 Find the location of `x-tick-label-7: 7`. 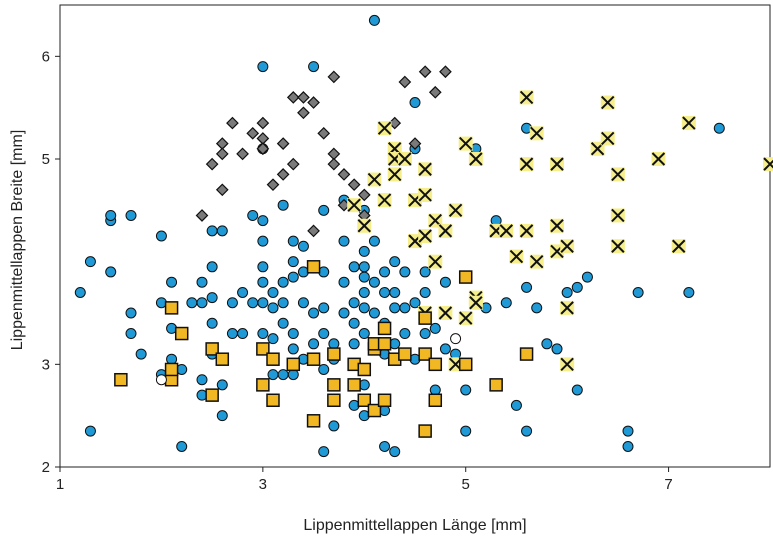

x-tick-label-7: 7 is located at coordinates (668, 484).